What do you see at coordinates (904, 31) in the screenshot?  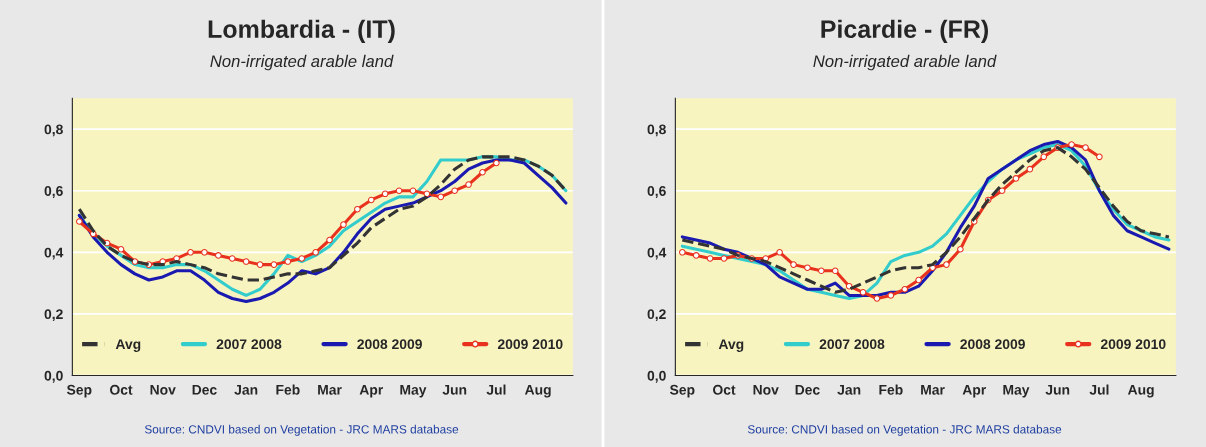 I see `chart-title: Picardie - (FR)` at bounding box center [904, 31].